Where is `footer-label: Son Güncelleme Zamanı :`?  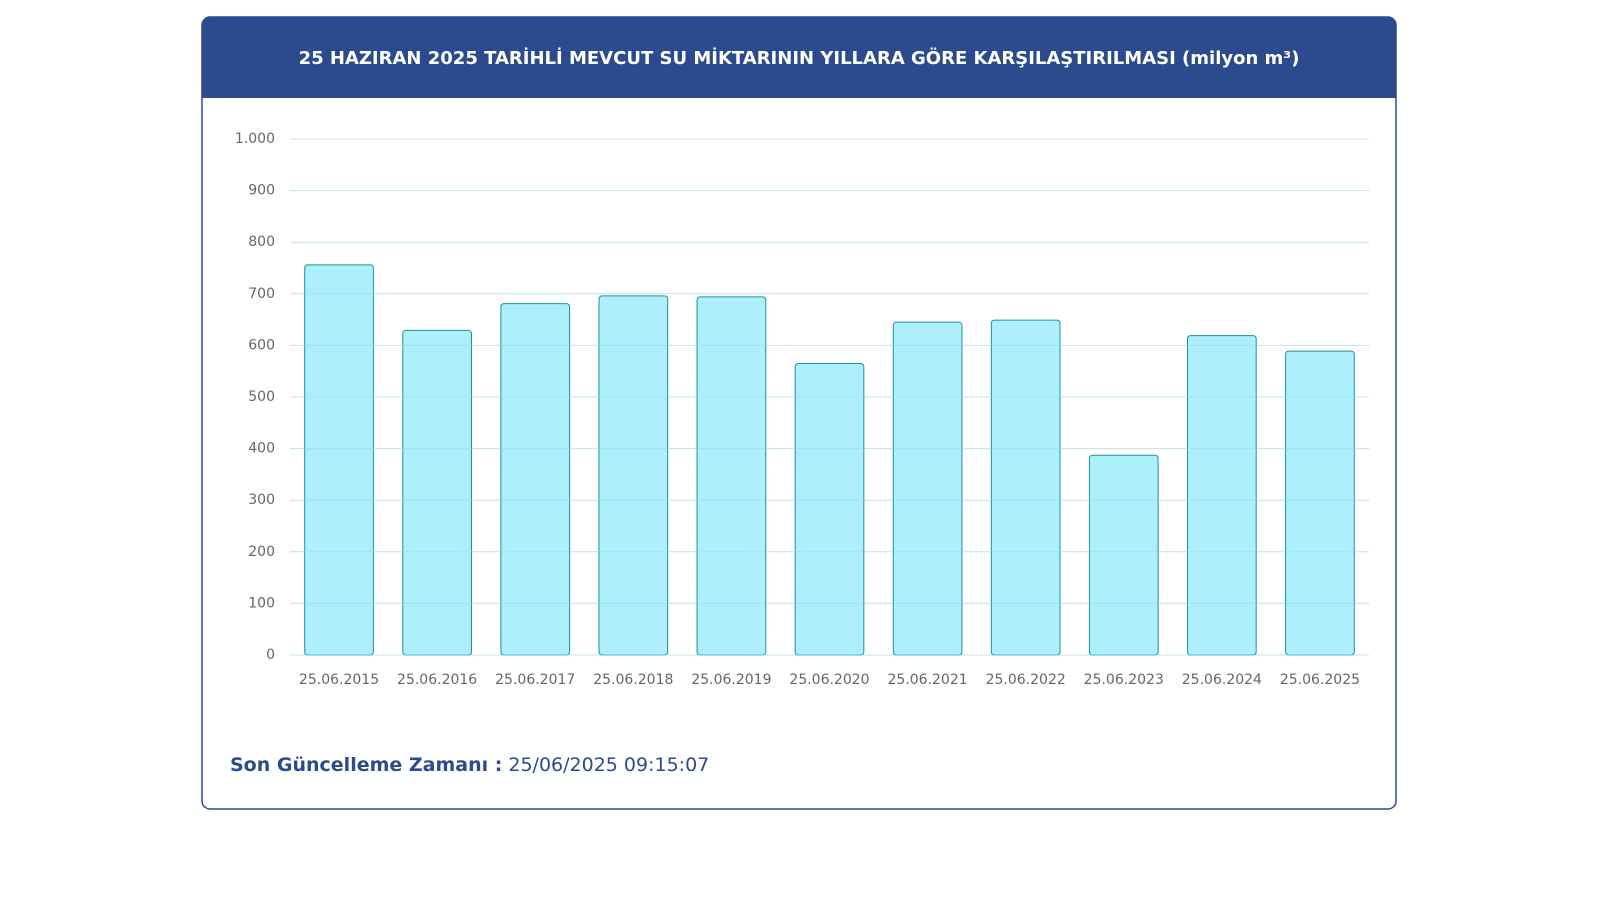
footer-label: Son Güncelleme Zamanı : is located at coordinates (366, 765).